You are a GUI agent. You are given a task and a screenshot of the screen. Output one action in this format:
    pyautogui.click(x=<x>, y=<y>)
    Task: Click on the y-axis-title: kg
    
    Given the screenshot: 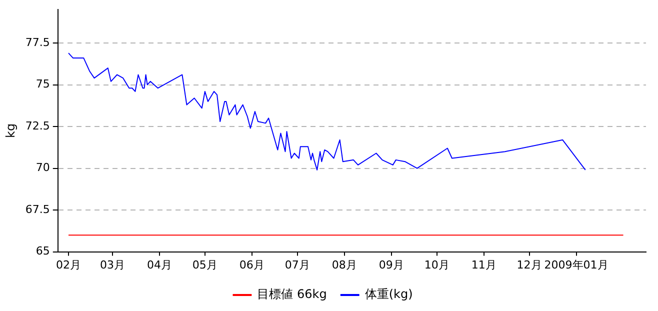 What is the action you would take?
    pyautogui.click(x=10, y=130)
    